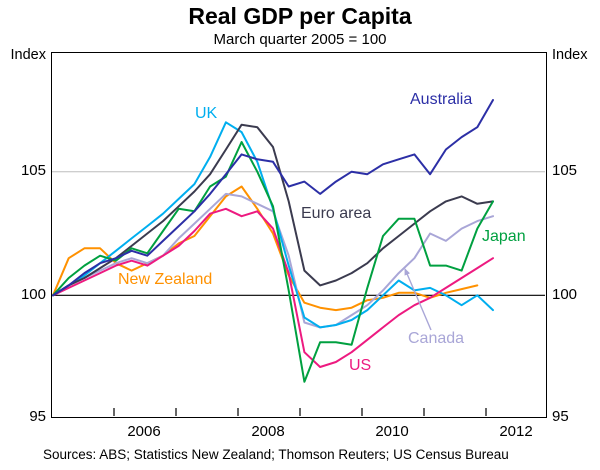  Describe the element at coordinates (570, 55) in the screenshot. I see `y-axis-unit-right: Index` at that location.